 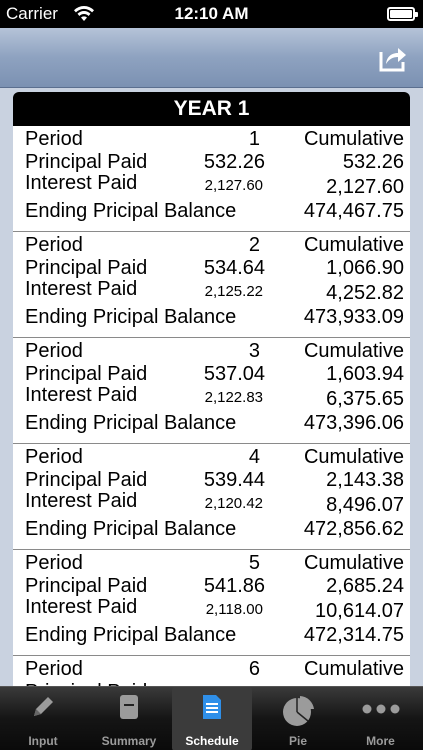 I want to click on ending-balance-value: 472,856.62, so click(x=353, y=529).